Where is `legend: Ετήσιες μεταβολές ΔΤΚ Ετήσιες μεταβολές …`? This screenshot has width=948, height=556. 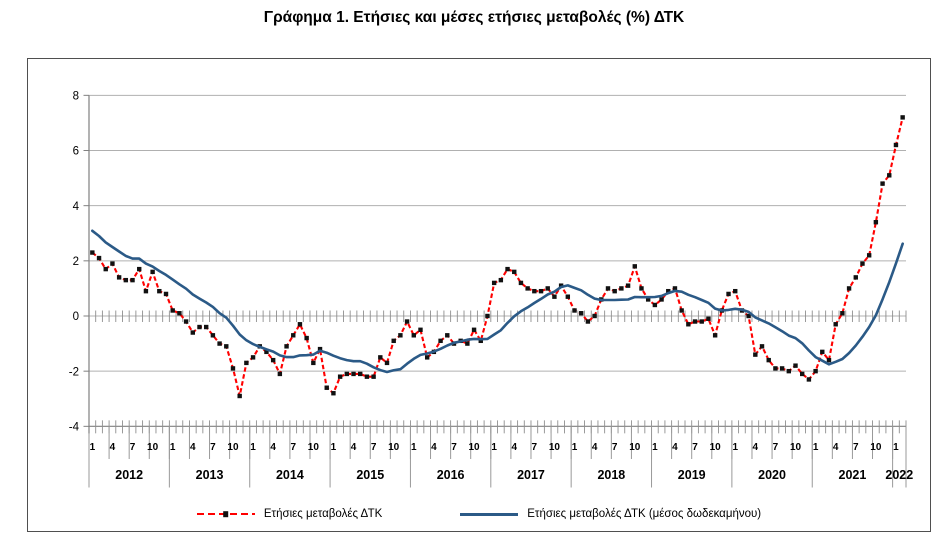 legend: Ετήσιες μεταβολές ΔΤΚ Ετήσιες μεταβολές … is located at coordinates (479, 514).